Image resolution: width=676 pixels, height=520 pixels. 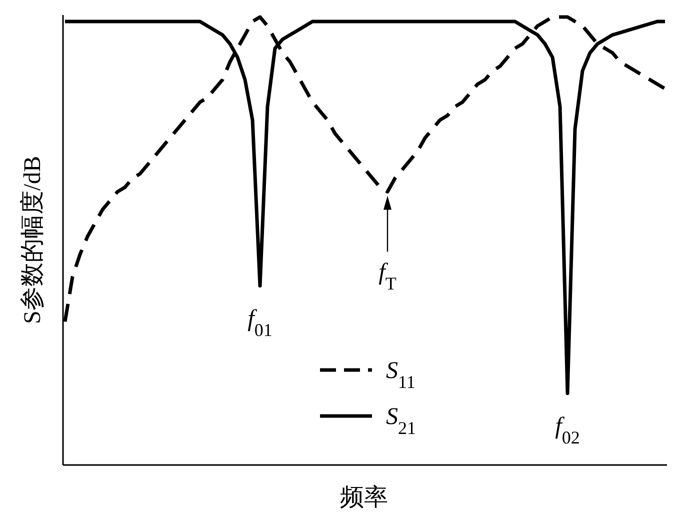 I want to click on x-axis-title: 频率, so click(x=364, y=497).